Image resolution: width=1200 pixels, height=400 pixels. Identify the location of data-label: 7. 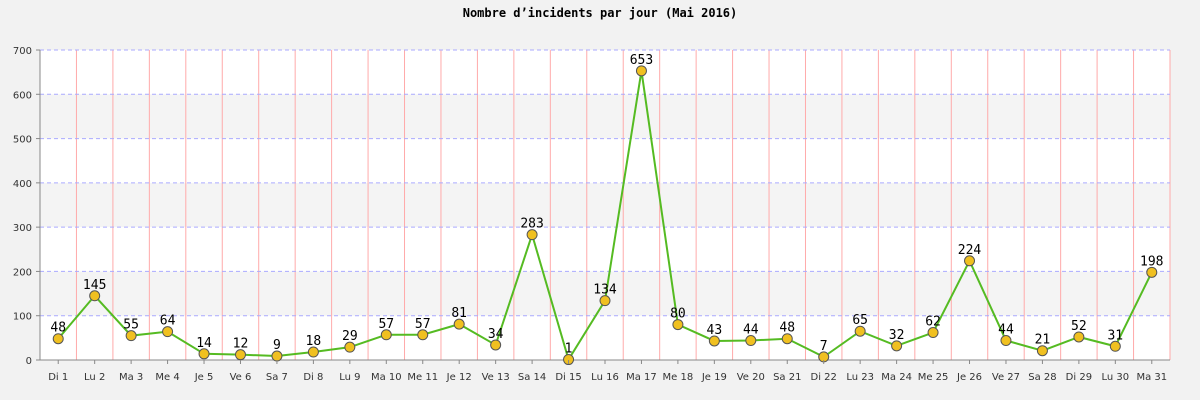
(824, 346).